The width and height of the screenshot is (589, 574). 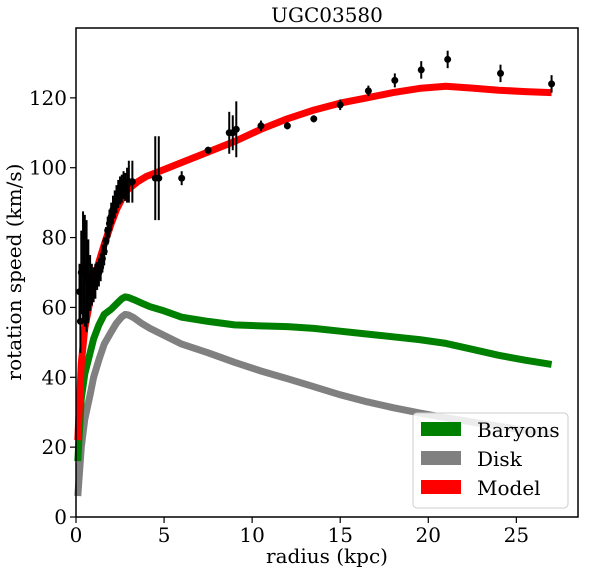 I want to click on y-tick-label: 40, so click(x=54, y=377).